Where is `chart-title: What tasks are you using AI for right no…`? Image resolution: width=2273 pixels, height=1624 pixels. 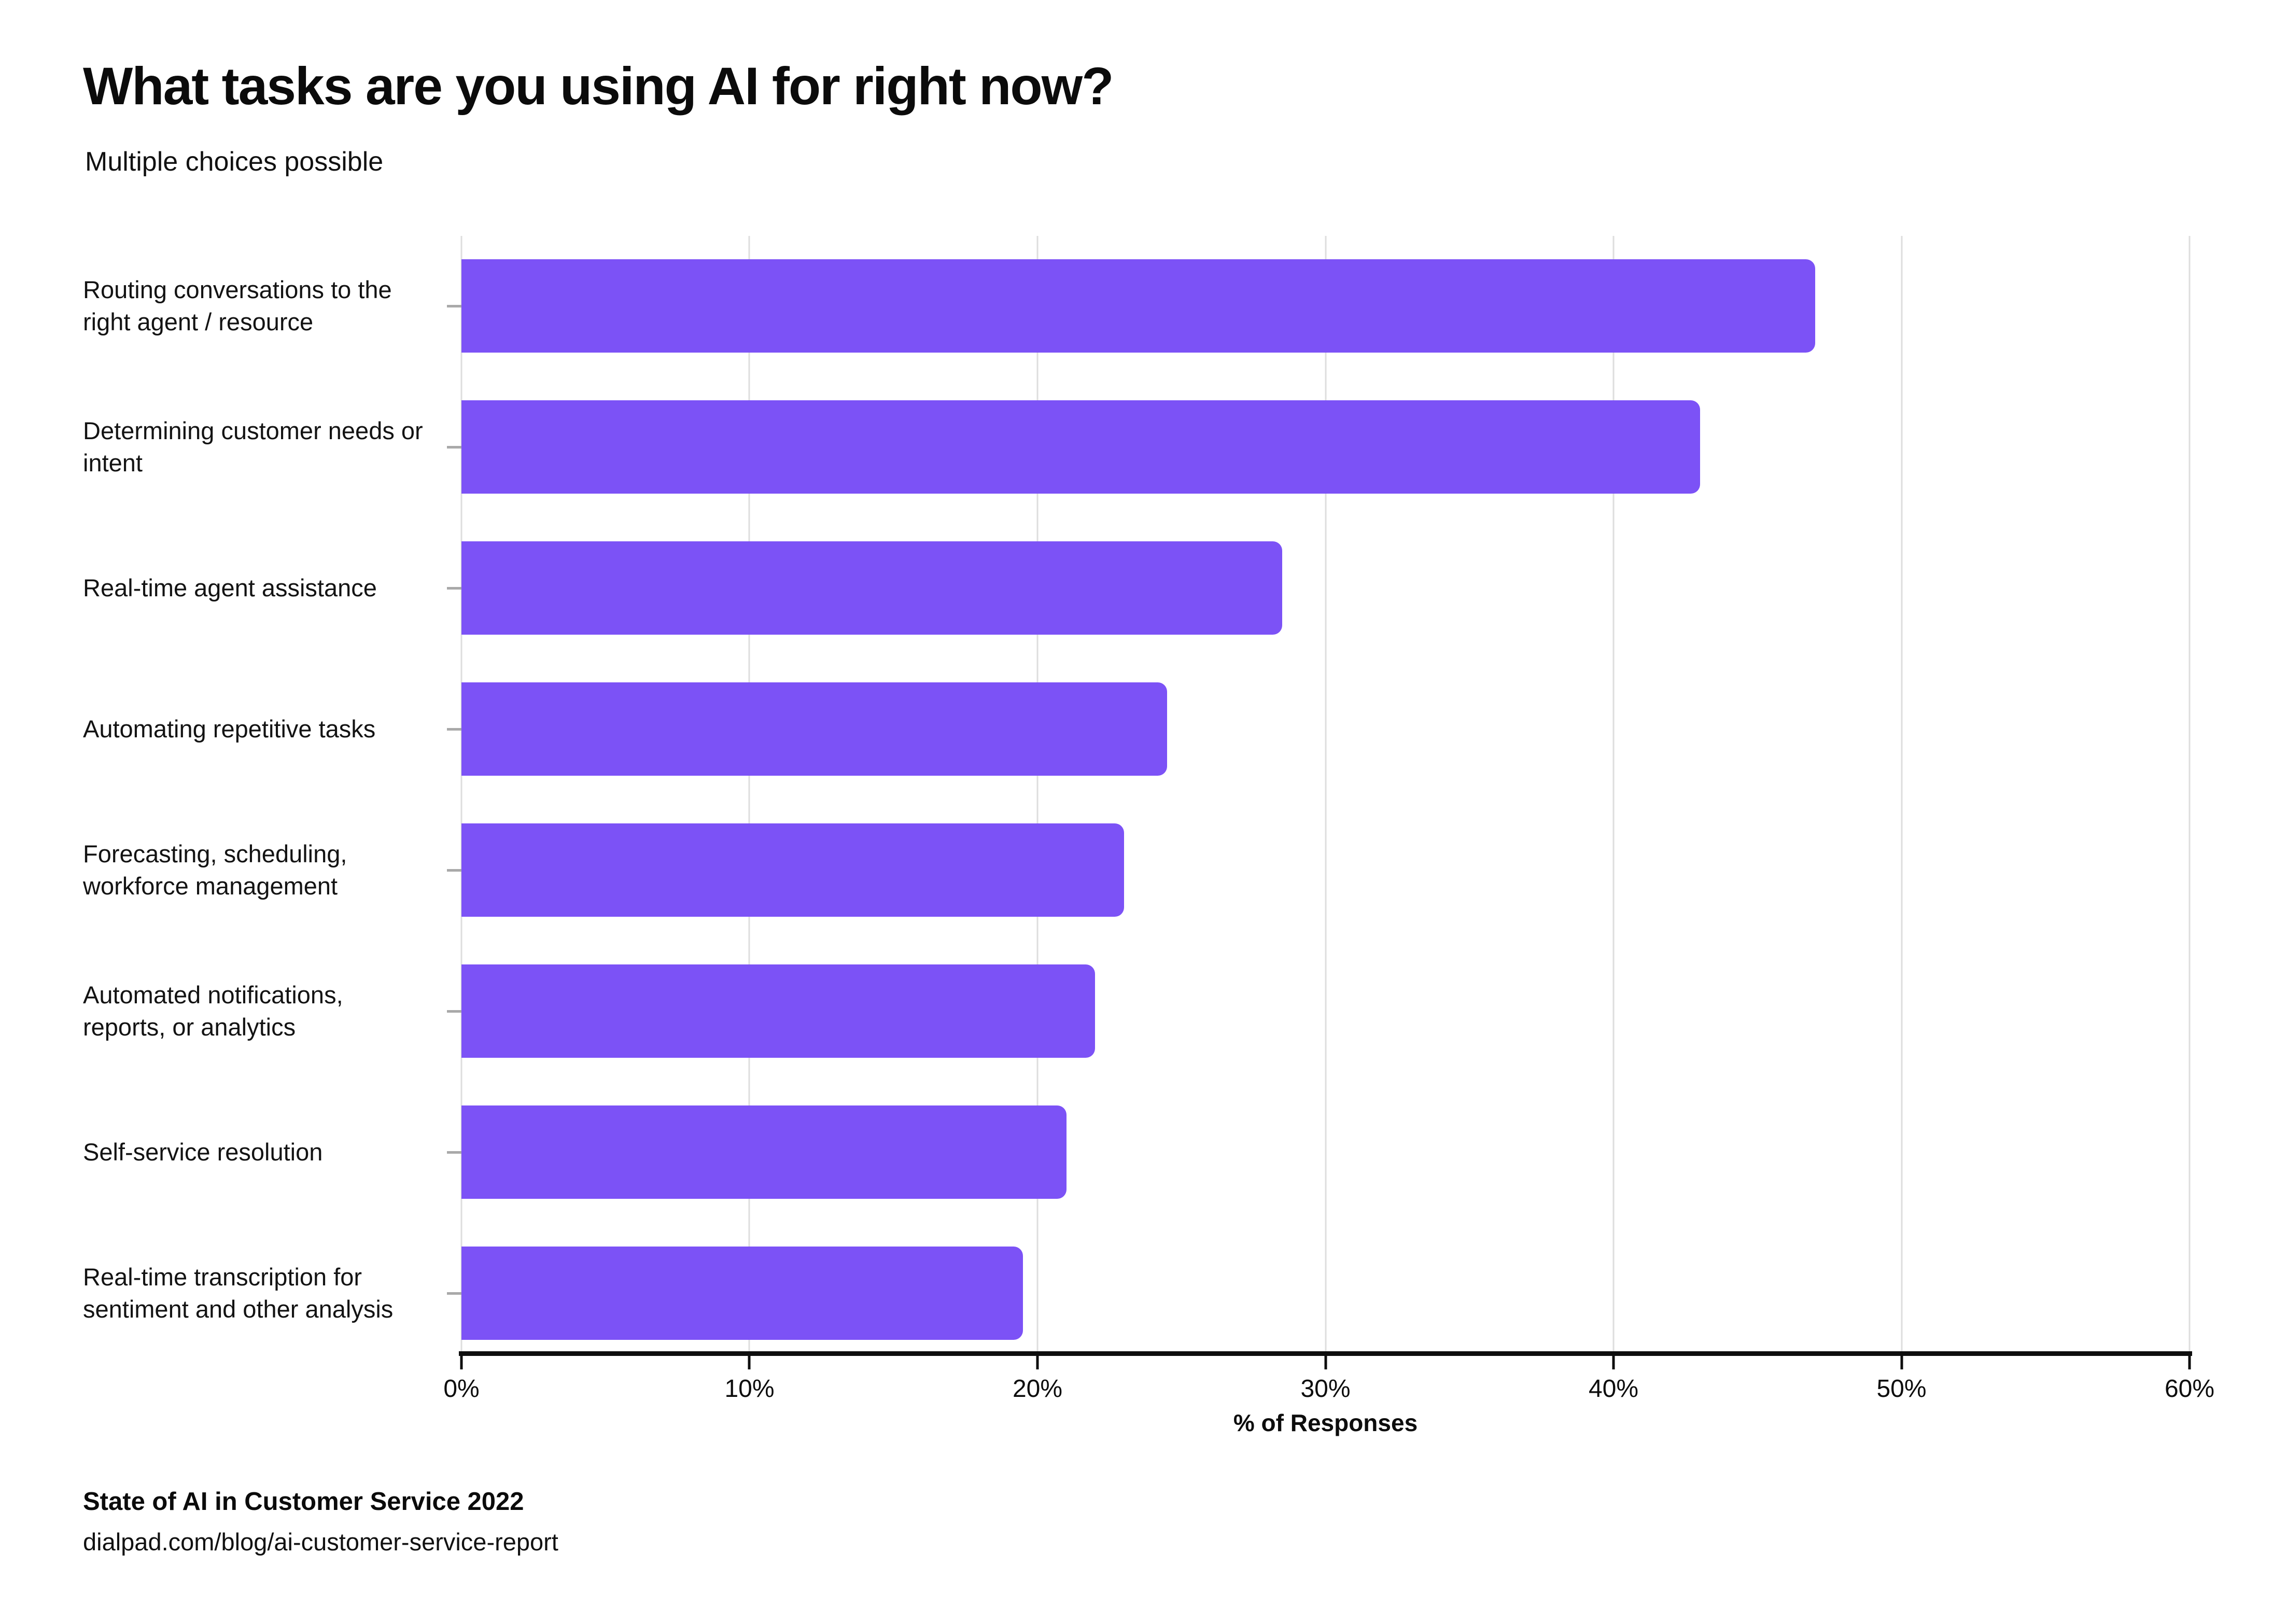
chart-title: What tasks are you using AI for right no… is located at coordinates (598, 86).